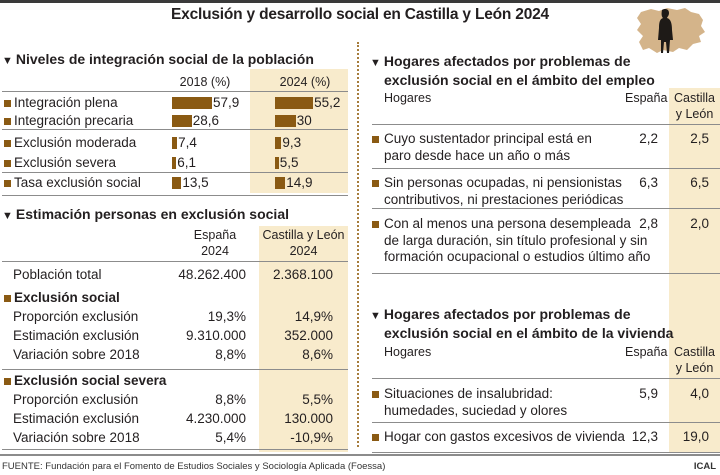  What do you see at coordinates (195, 182) in the screenshot?
I see `bar-label-2018: 13,5` at bounding box center [195, 182].